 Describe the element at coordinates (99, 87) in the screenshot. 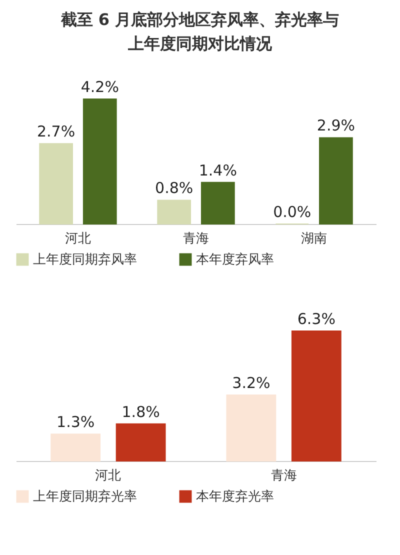

I see `data-label: 4.2%` at that location.